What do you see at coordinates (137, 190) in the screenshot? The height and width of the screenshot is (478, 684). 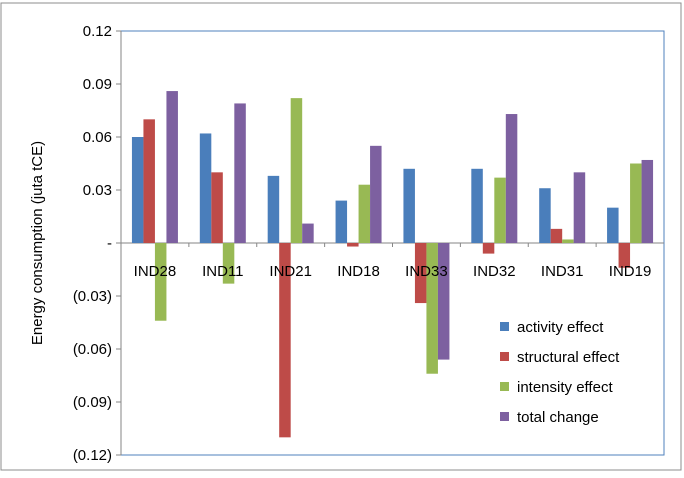 I see `bar-ind28-activity-effect` at bounding box center [137, 190].